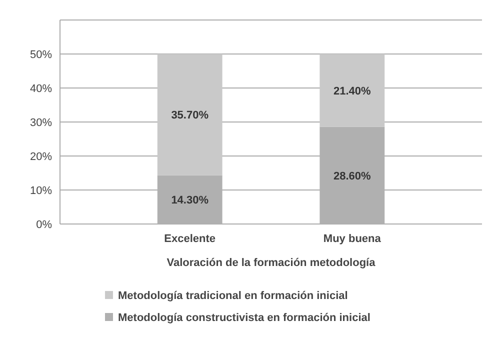  I want to click on y-tick-label: 50%, so click(41, 55).